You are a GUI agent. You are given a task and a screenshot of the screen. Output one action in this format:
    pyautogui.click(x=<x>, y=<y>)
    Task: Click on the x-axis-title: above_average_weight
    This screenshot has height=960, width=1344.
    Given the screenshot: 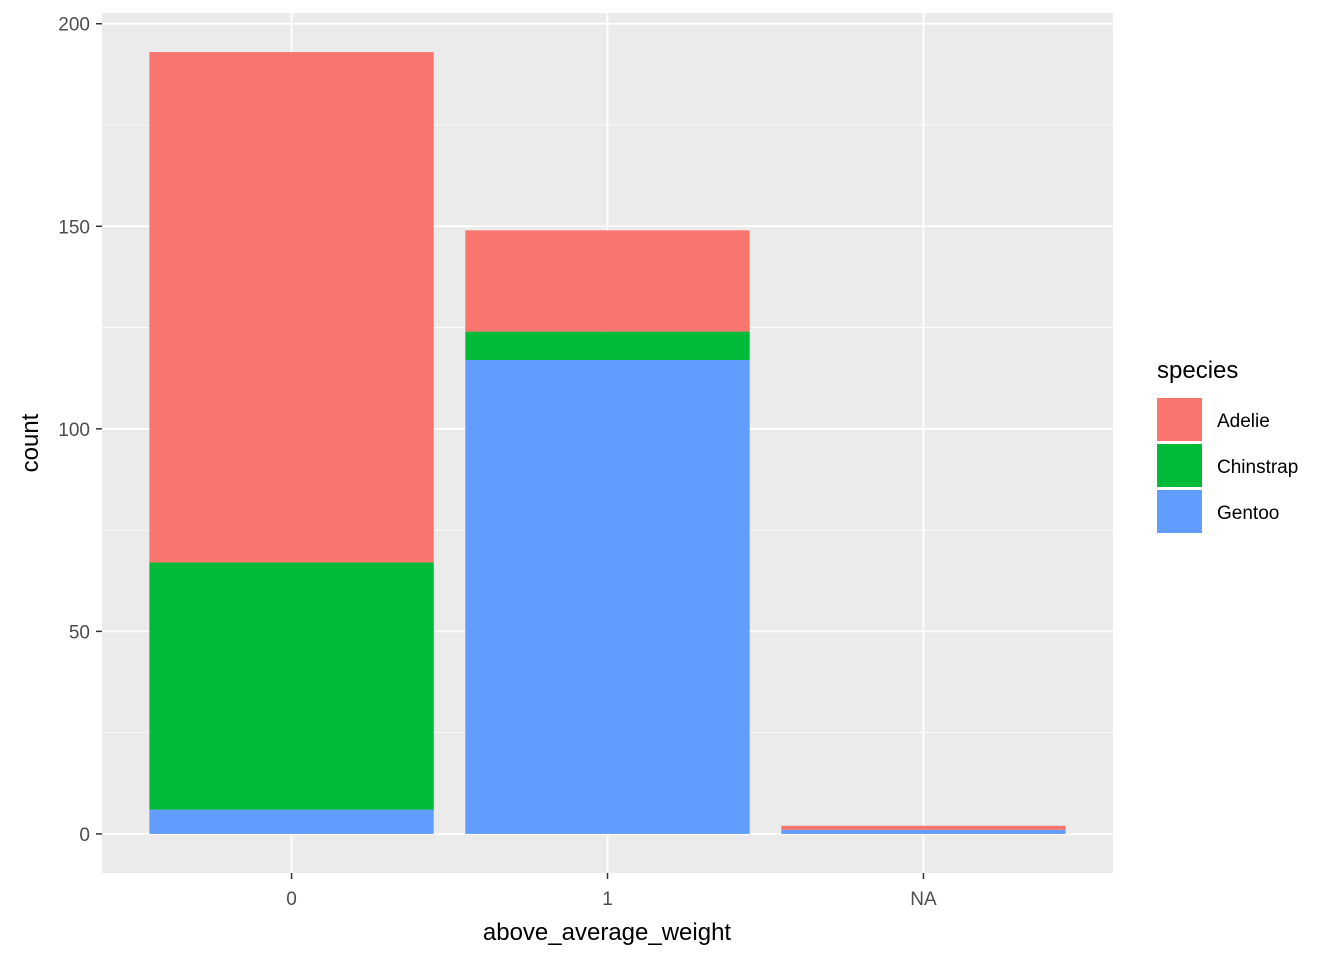 What is the action you would take?
    pyautogui.click(x=607, y=932)
    